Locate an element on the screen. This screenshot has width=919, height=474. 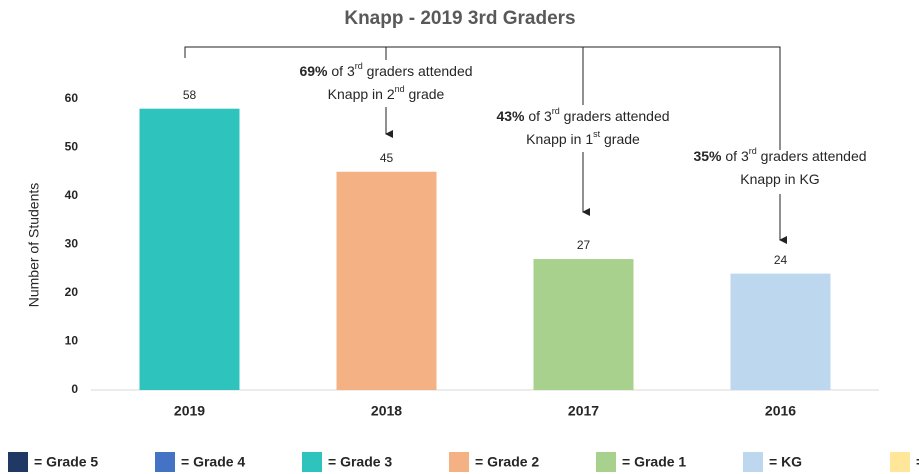
x-tick-label: 2019 is located at coordinates (189, 411).